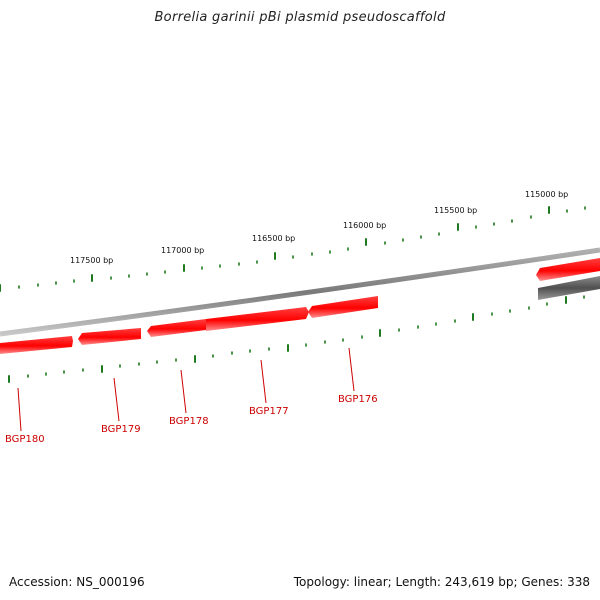 Image resolution: width=600 pixels, height=600 pixels. Describe the element at coordinates (77, 582) in the screenshot. I see `accession-text: Accession: NS_000196` at that location.